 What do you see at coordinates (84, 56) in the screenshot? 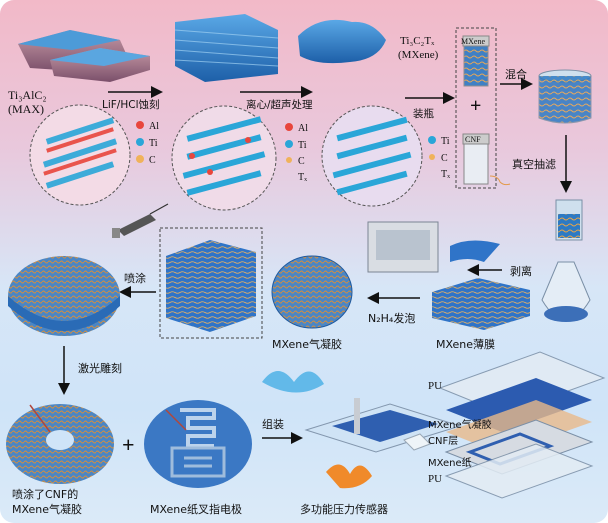
I see `max-phase-slabs` at bounding box center [84, 56].